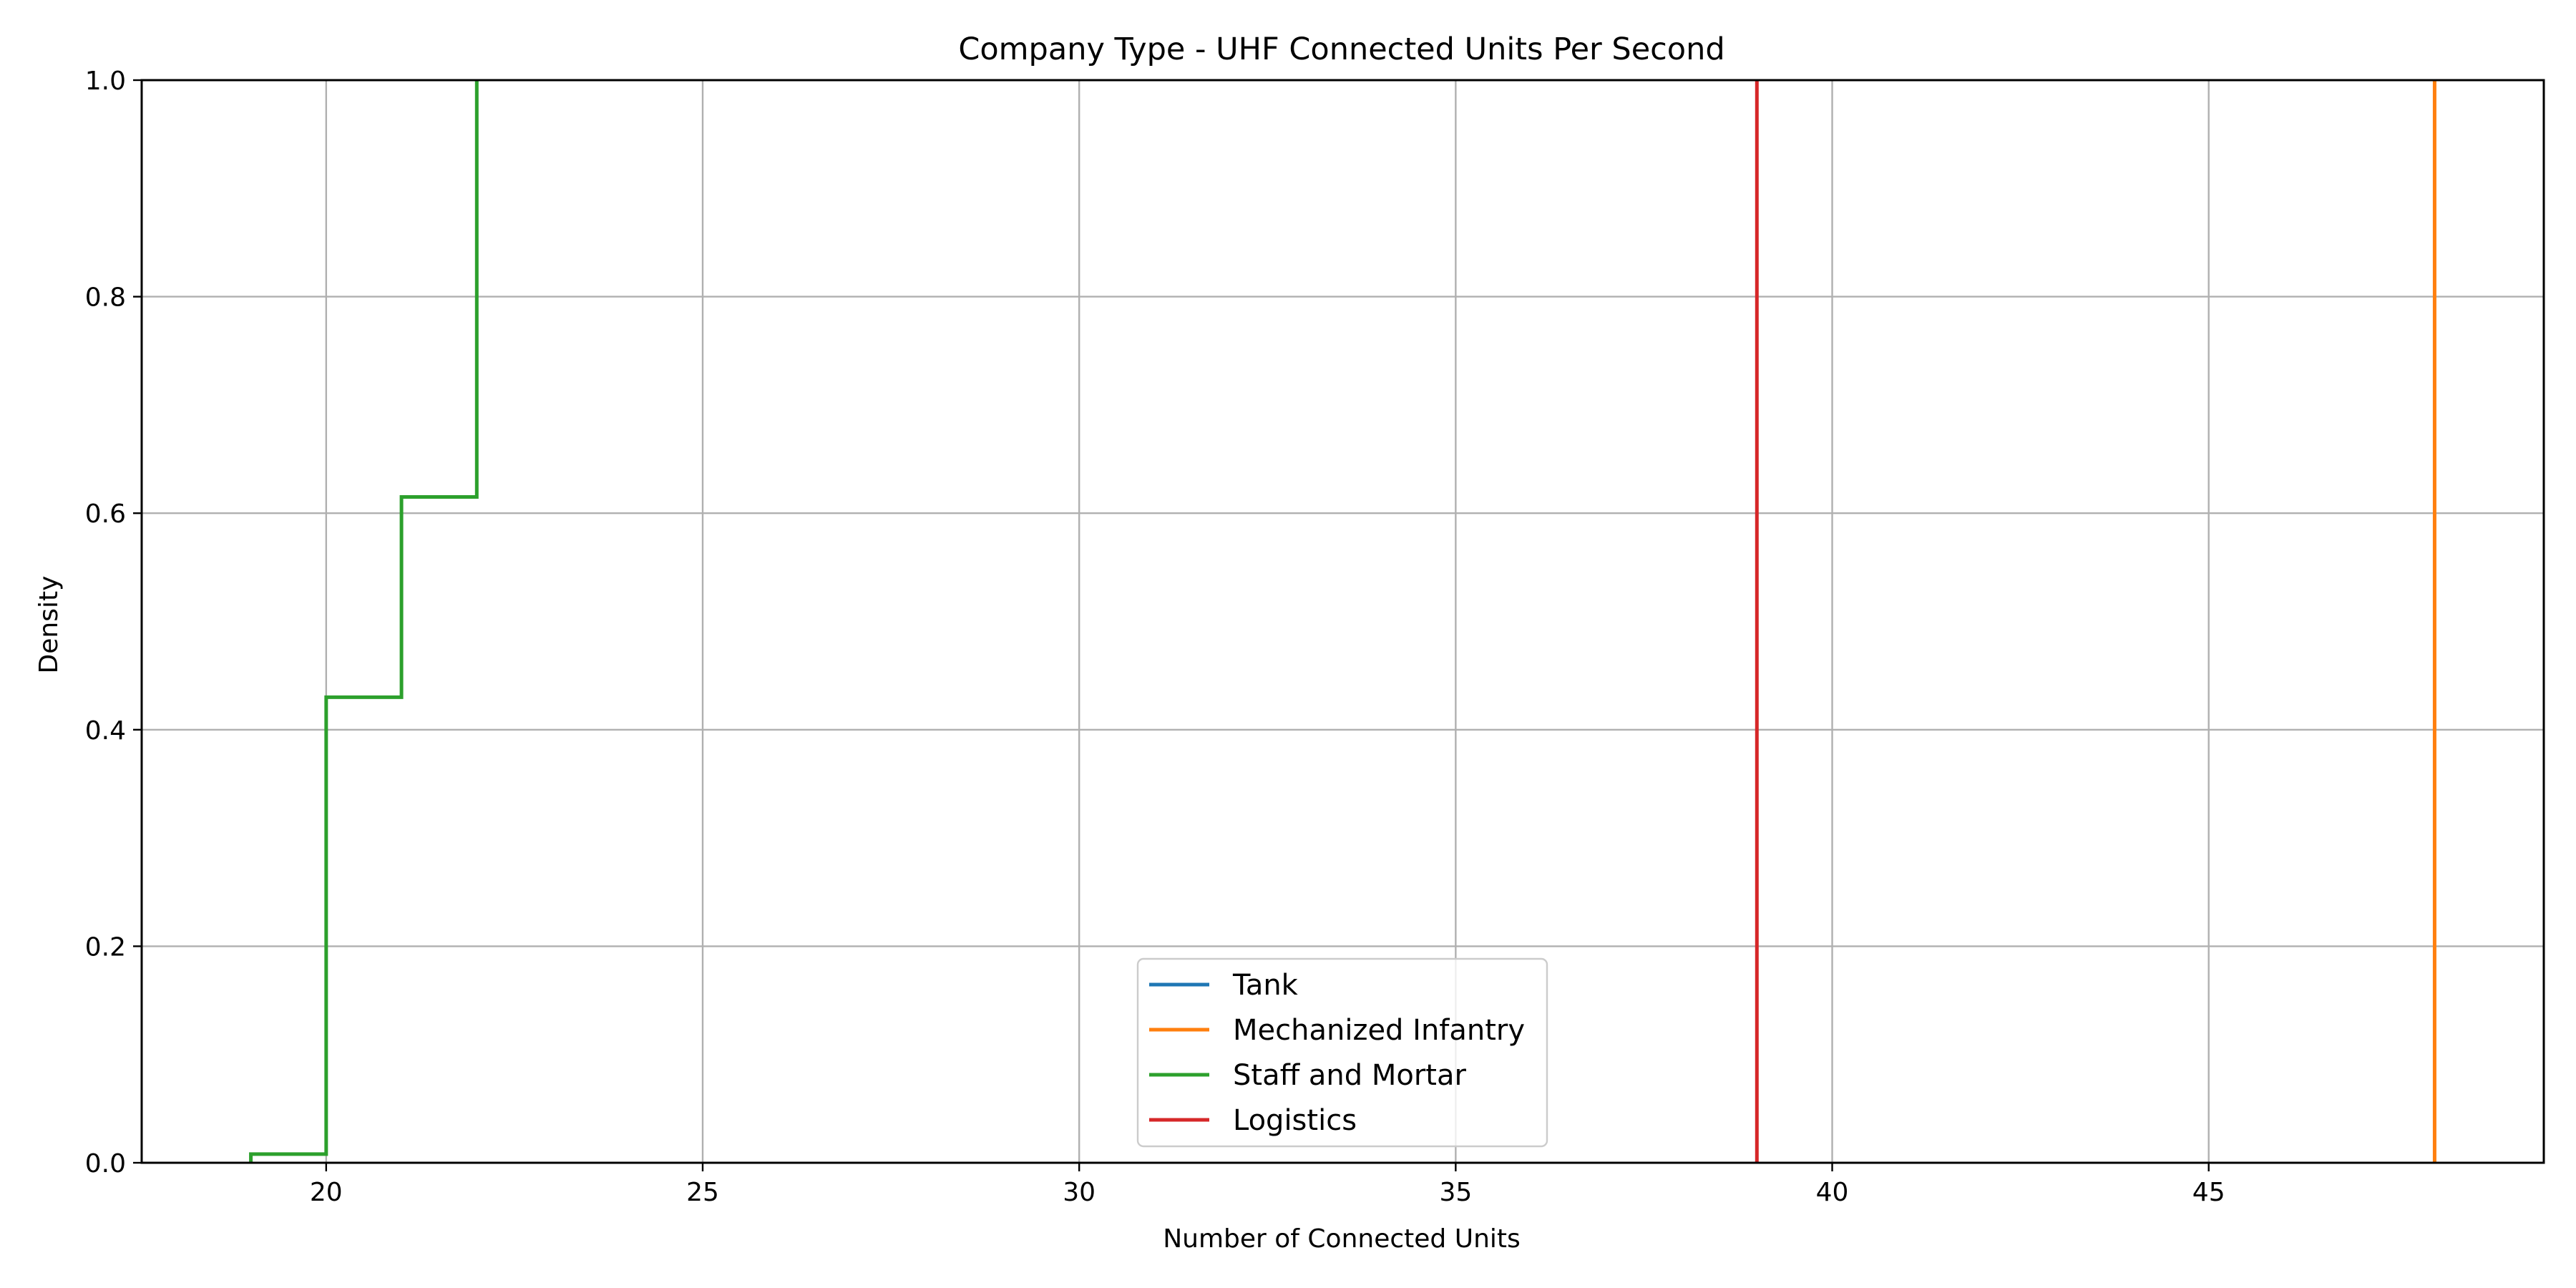 The height and width of the screenshot is (1288, 2576). Describe the element at coordinates (105, 947) in the screenshot. I see `y-tick-label: 0.2` at that location.